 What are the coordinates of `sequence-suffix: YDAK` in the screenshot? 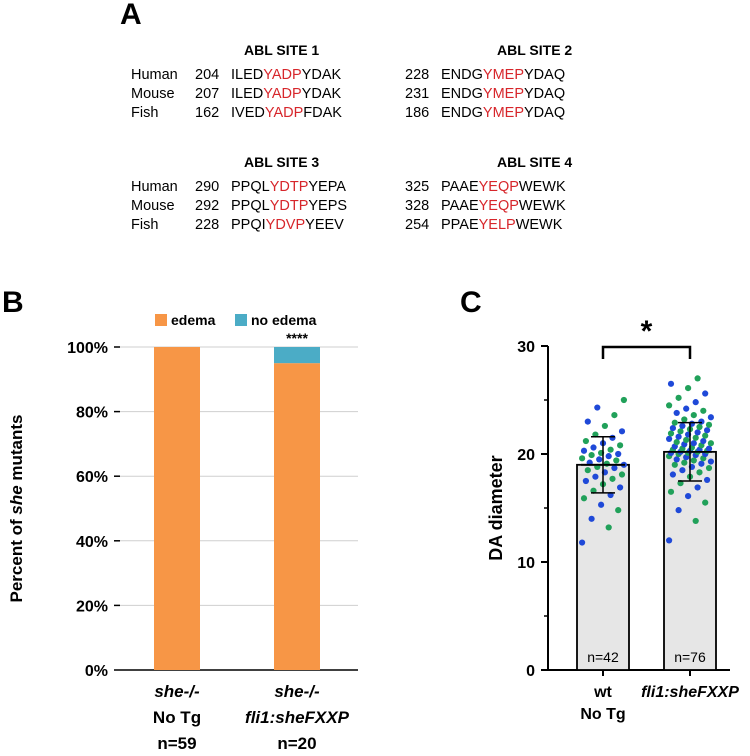 It's located at (321, 94).